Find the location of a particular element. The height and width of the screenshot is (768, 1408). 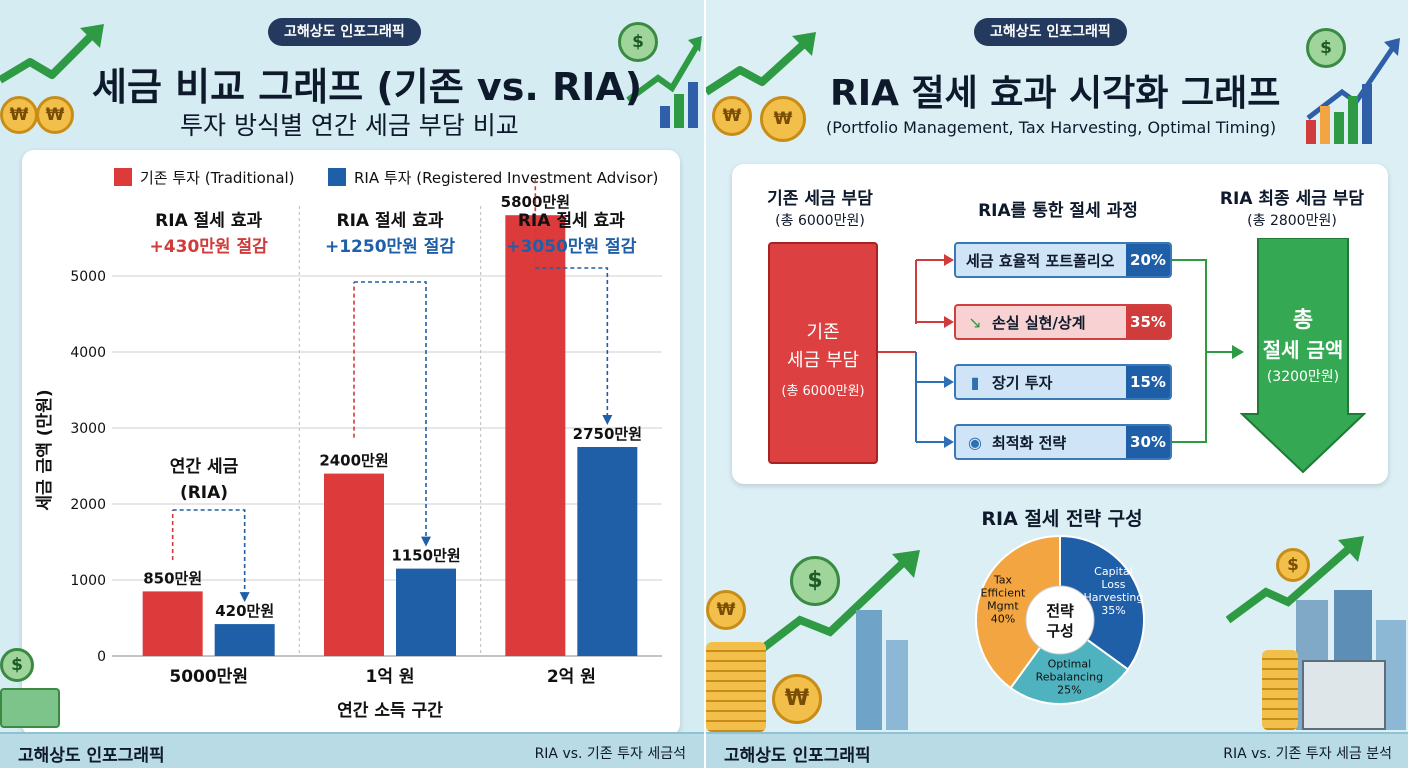

col-traditional-title: 기존 세금 부담 is located at coordinates (820, 199).